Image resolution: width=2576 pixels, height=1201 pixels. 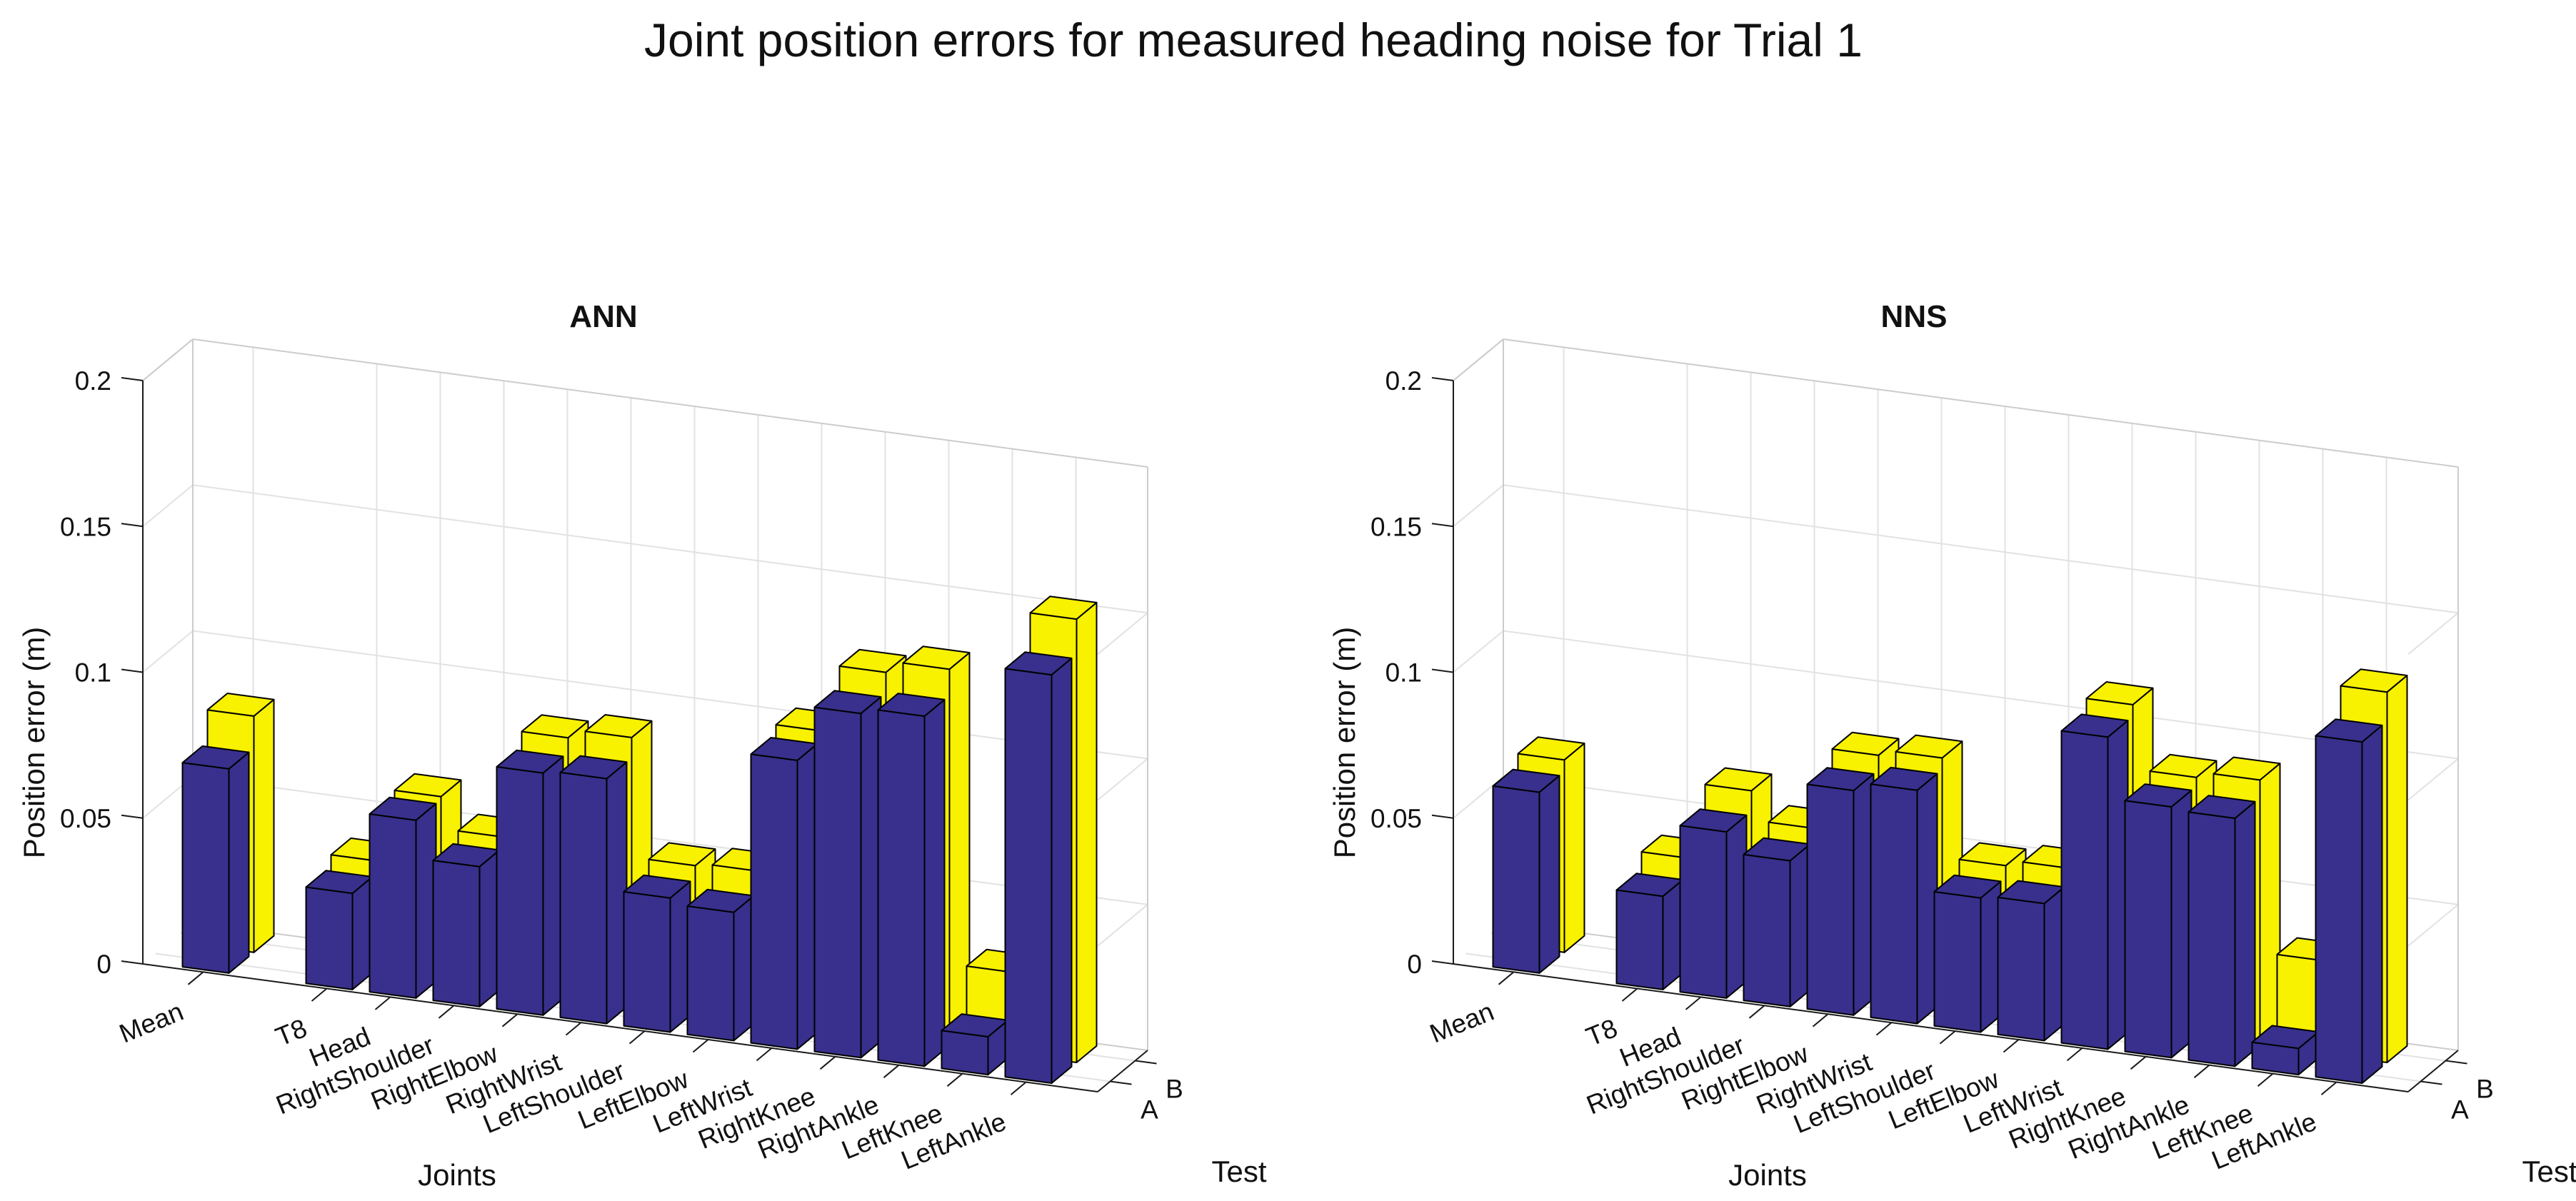 What do you see at coordinates (1777, 922) in the screenshot?
I see `bar-a-rightshoulder` at bounding box center [1777, 922].